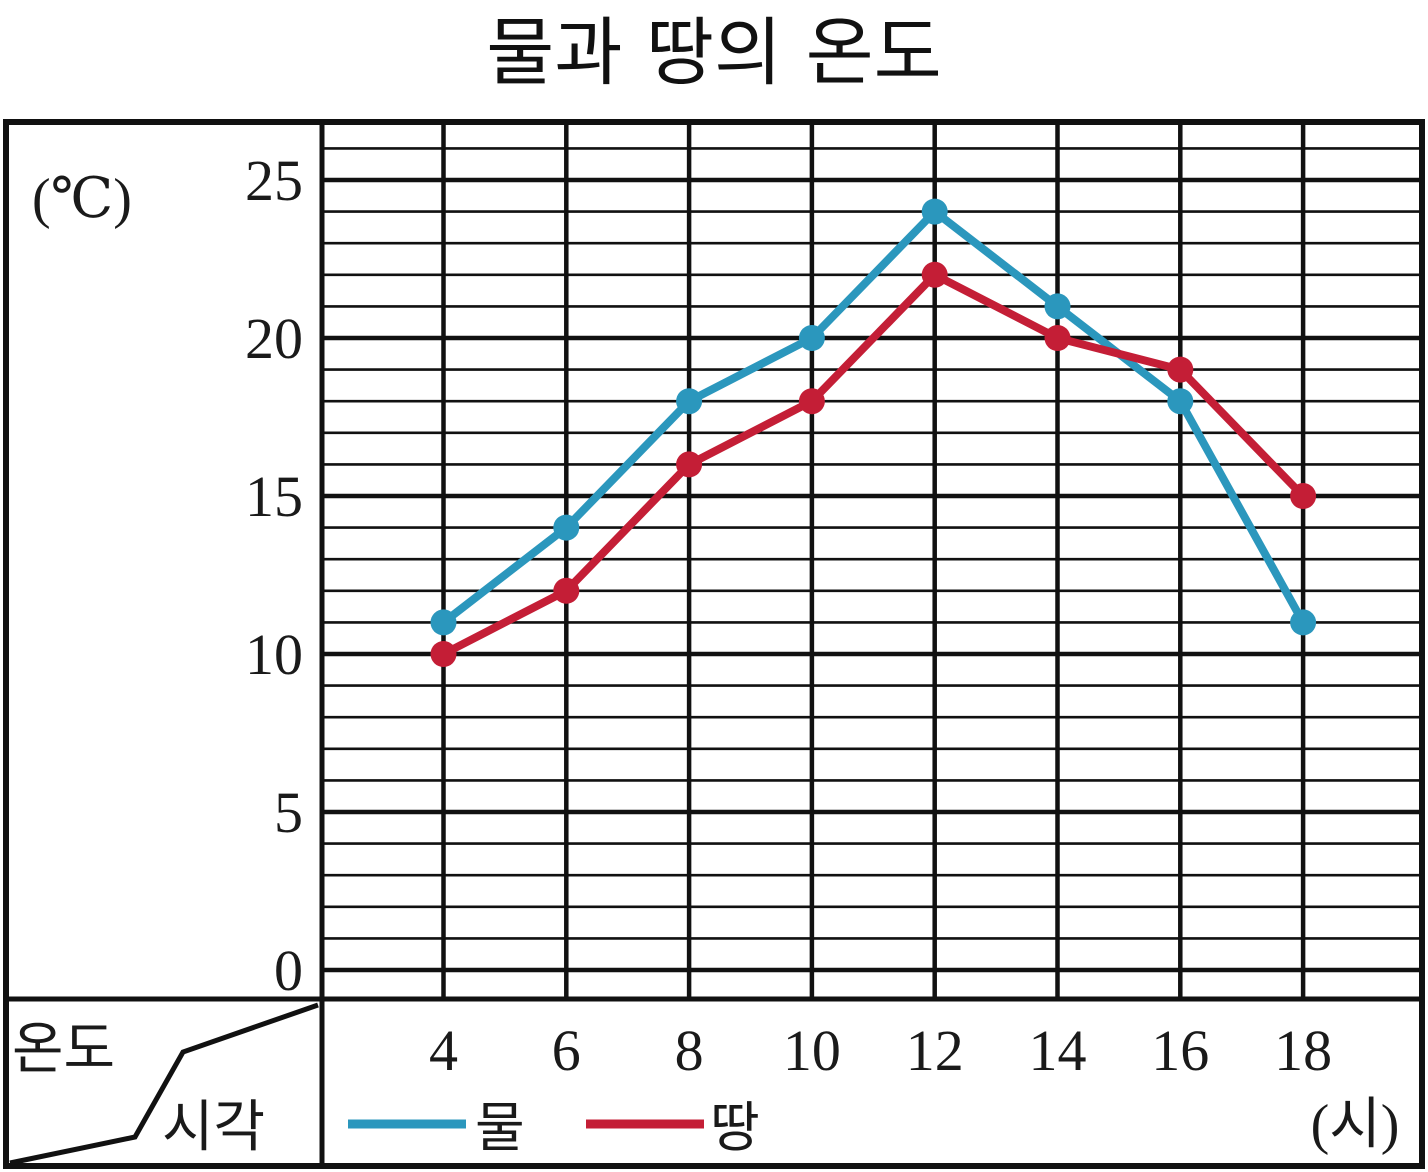 Image resolution: width=1428 pixels, height=1172 pixels. I want to click on corner-row-label: 온도, so click(63, 1049).